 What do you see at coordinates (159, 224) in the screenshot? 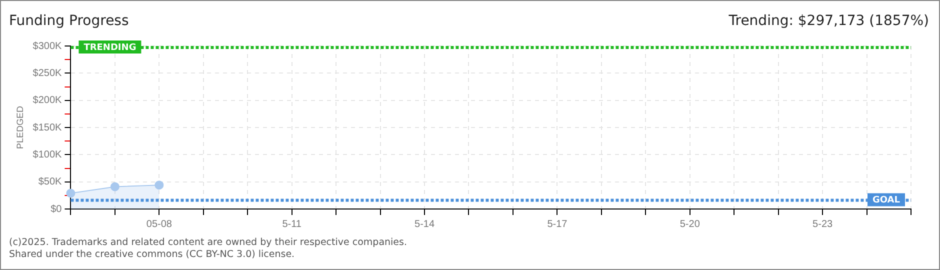
I see `x-tick-label: 05-08` at bounding box center [159, 224].